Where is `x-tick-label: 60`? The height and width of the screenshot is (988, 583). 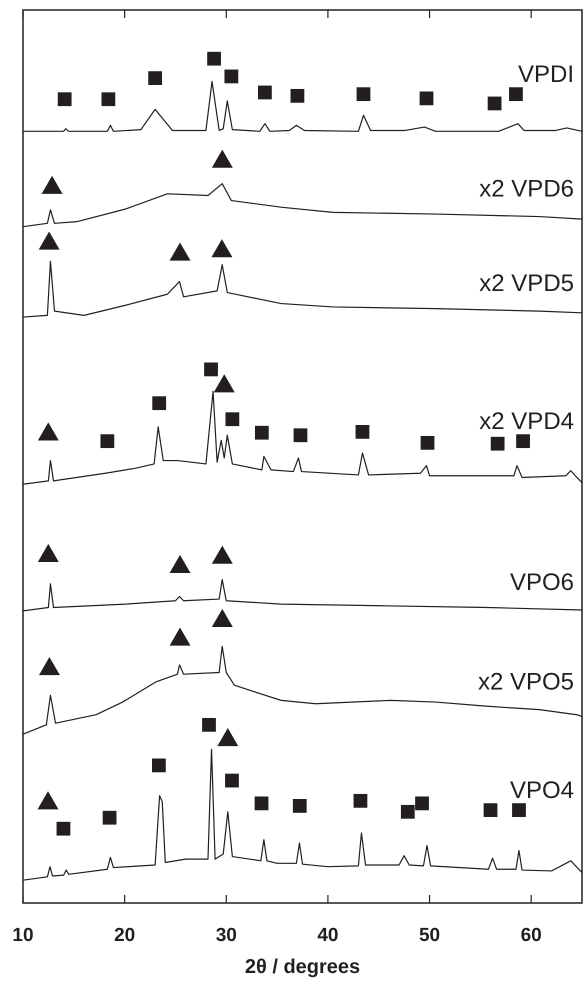
x-tick-label: 60 is located at coordinates (531, 935).